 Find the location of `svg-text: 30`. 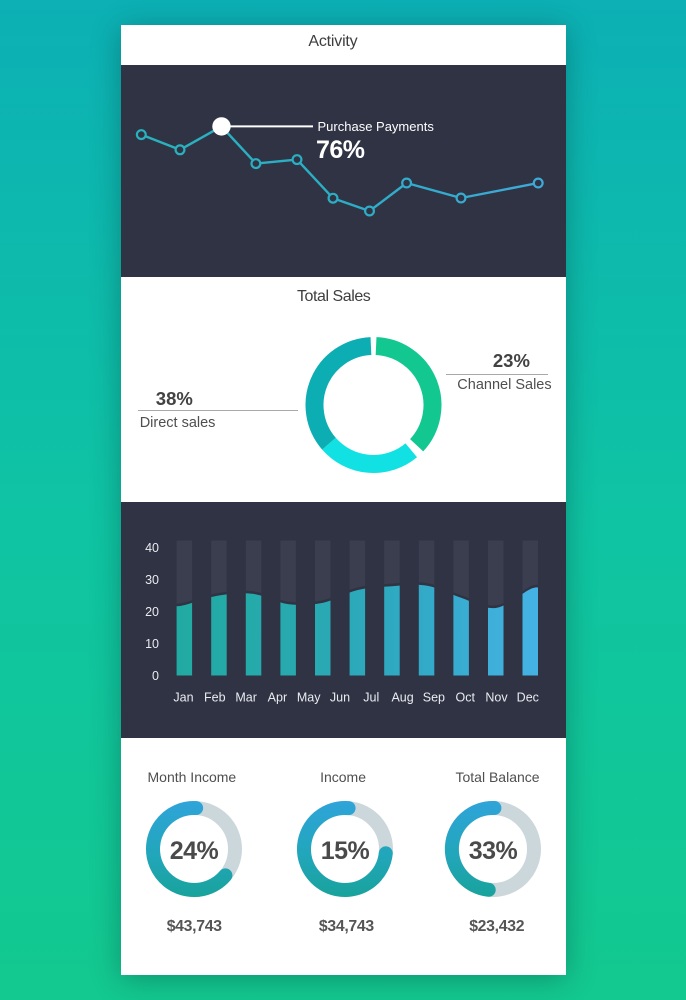

svg-text: 30 is located at coordinates (152, 580).